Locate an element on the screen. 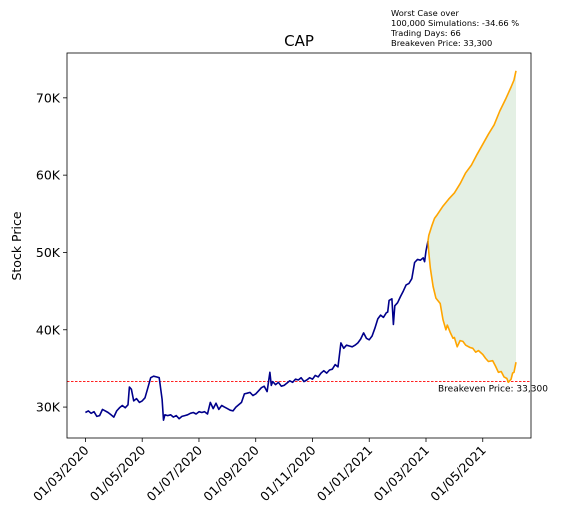 The width and height of the screenshot is (566, 524). y-tick-label: 70K is located at coordinates (48, 97).